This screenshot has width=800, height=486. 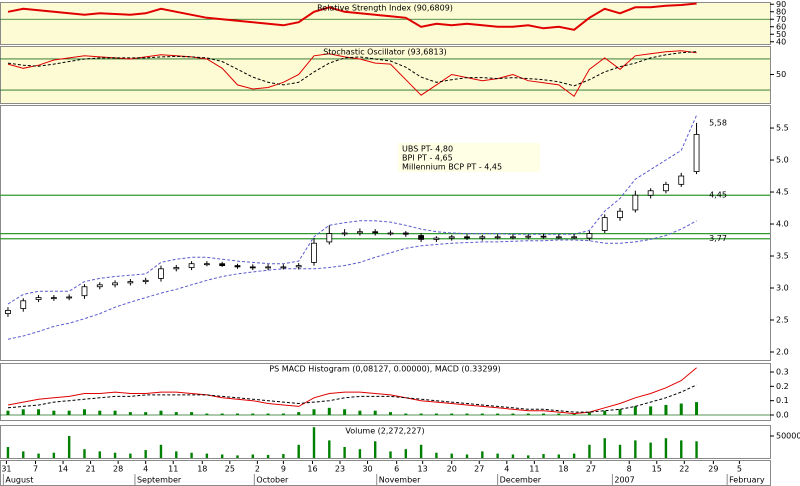 I want to click on note-line: Millennium BCP PT - 4,45, so click(x=452, y=167).